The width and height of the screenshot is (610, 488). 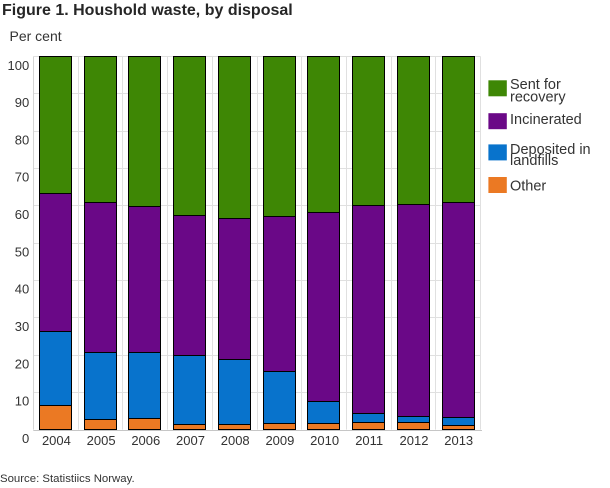 I want to click on svg-text: 2007, so click(x=190, y=440).